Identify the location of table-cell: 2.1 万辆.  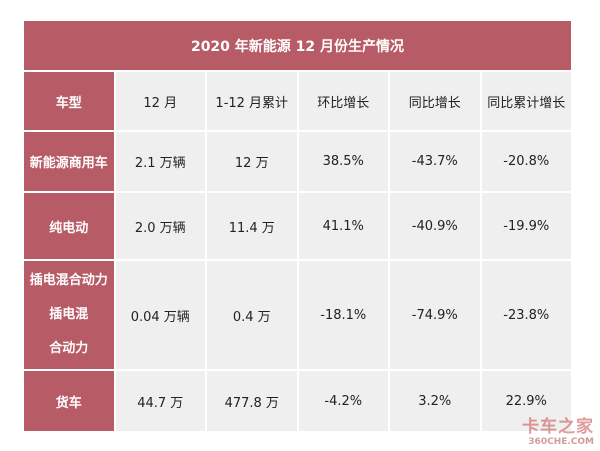
(160, 161).